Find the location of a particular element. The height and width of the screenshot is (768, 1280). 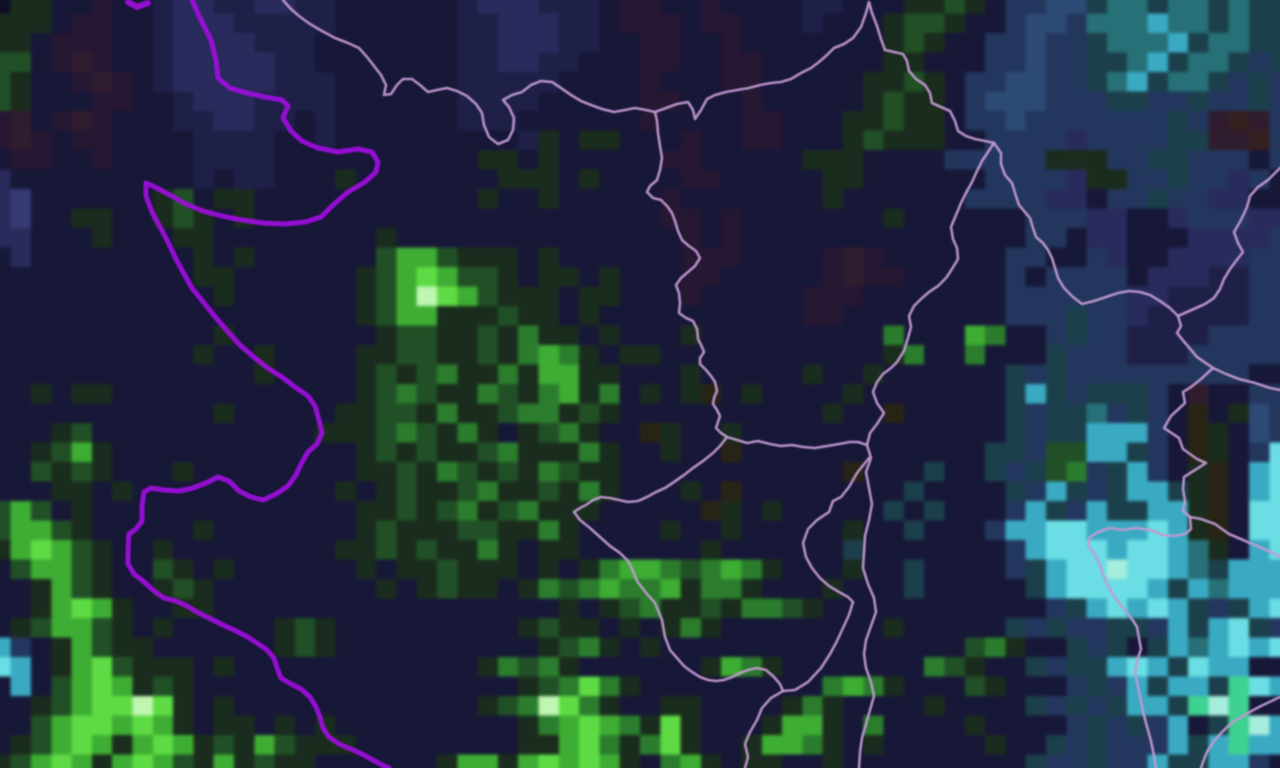

border-thin-right-exit-southeast is located at coordinates (1234, 537).